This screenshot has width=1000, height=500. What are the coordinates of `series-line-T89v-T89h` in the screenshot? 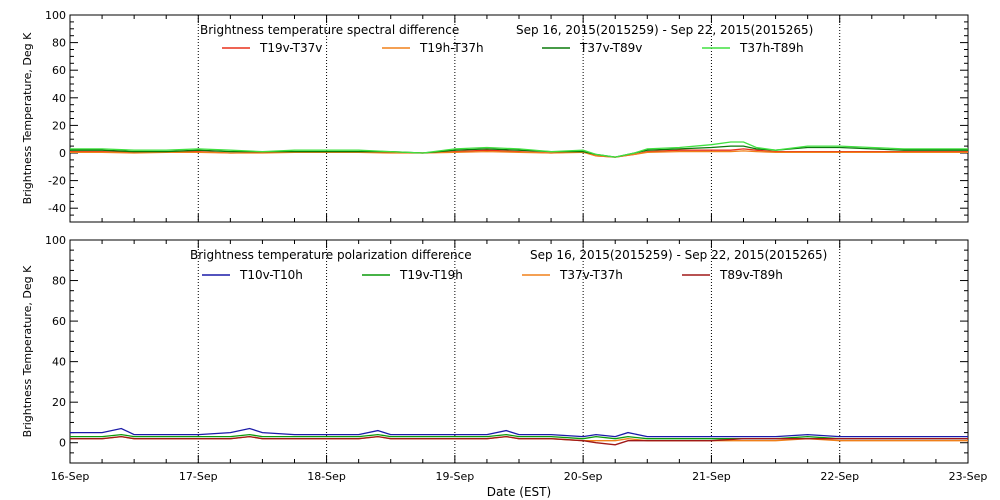 It's located at (519, 440).